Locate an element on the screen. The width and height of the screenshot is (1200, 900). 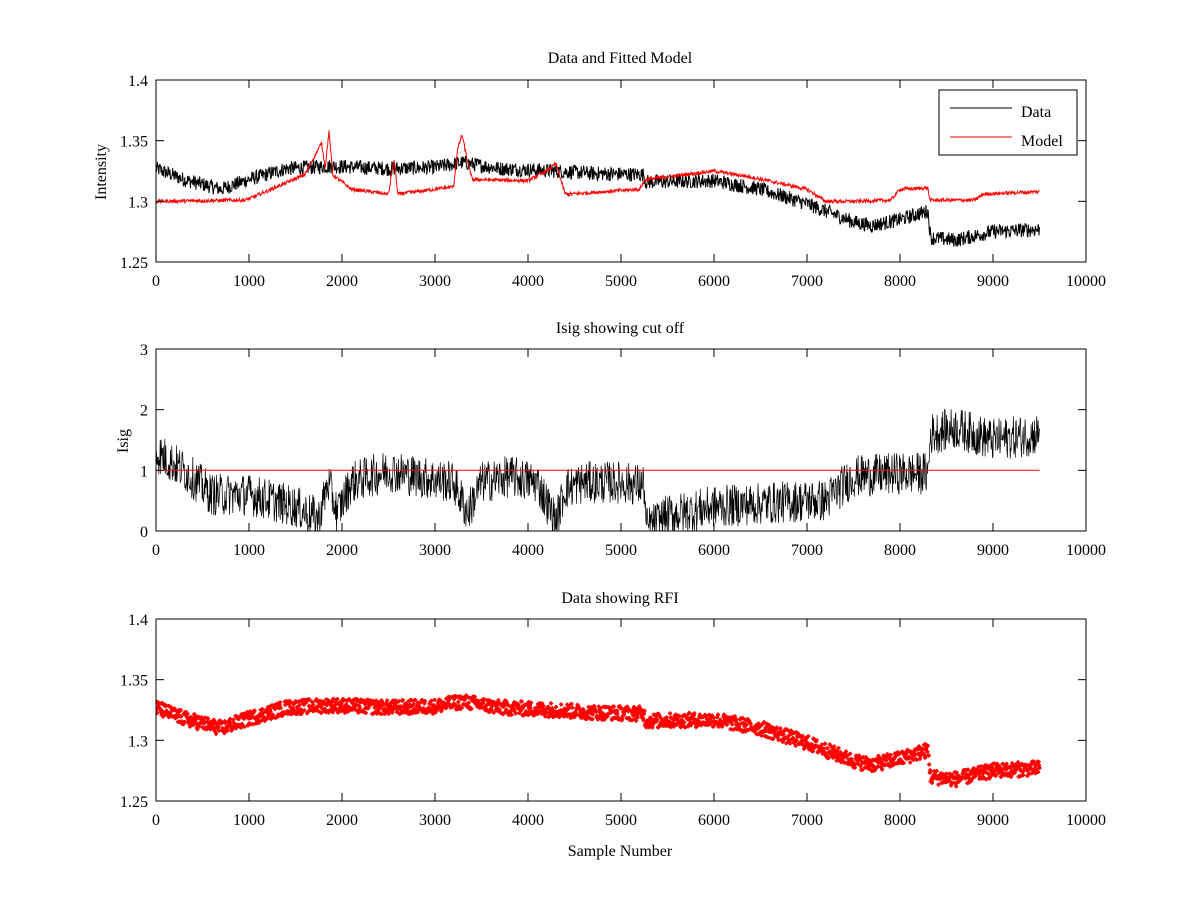
panel-1-series-data-line is located at coordinates (598, 201).